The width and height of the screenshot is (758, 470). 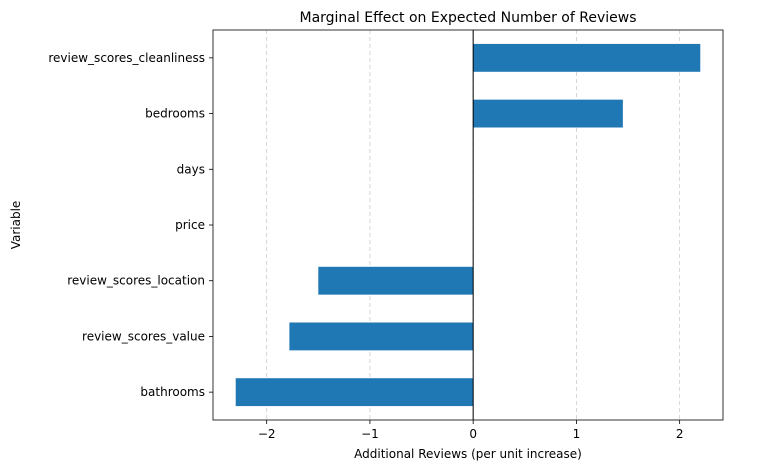 What do you see at coordinates (191, 169) in the screenshot?
I see `y-tick-label-days: days` at bounding box center [191, 169].